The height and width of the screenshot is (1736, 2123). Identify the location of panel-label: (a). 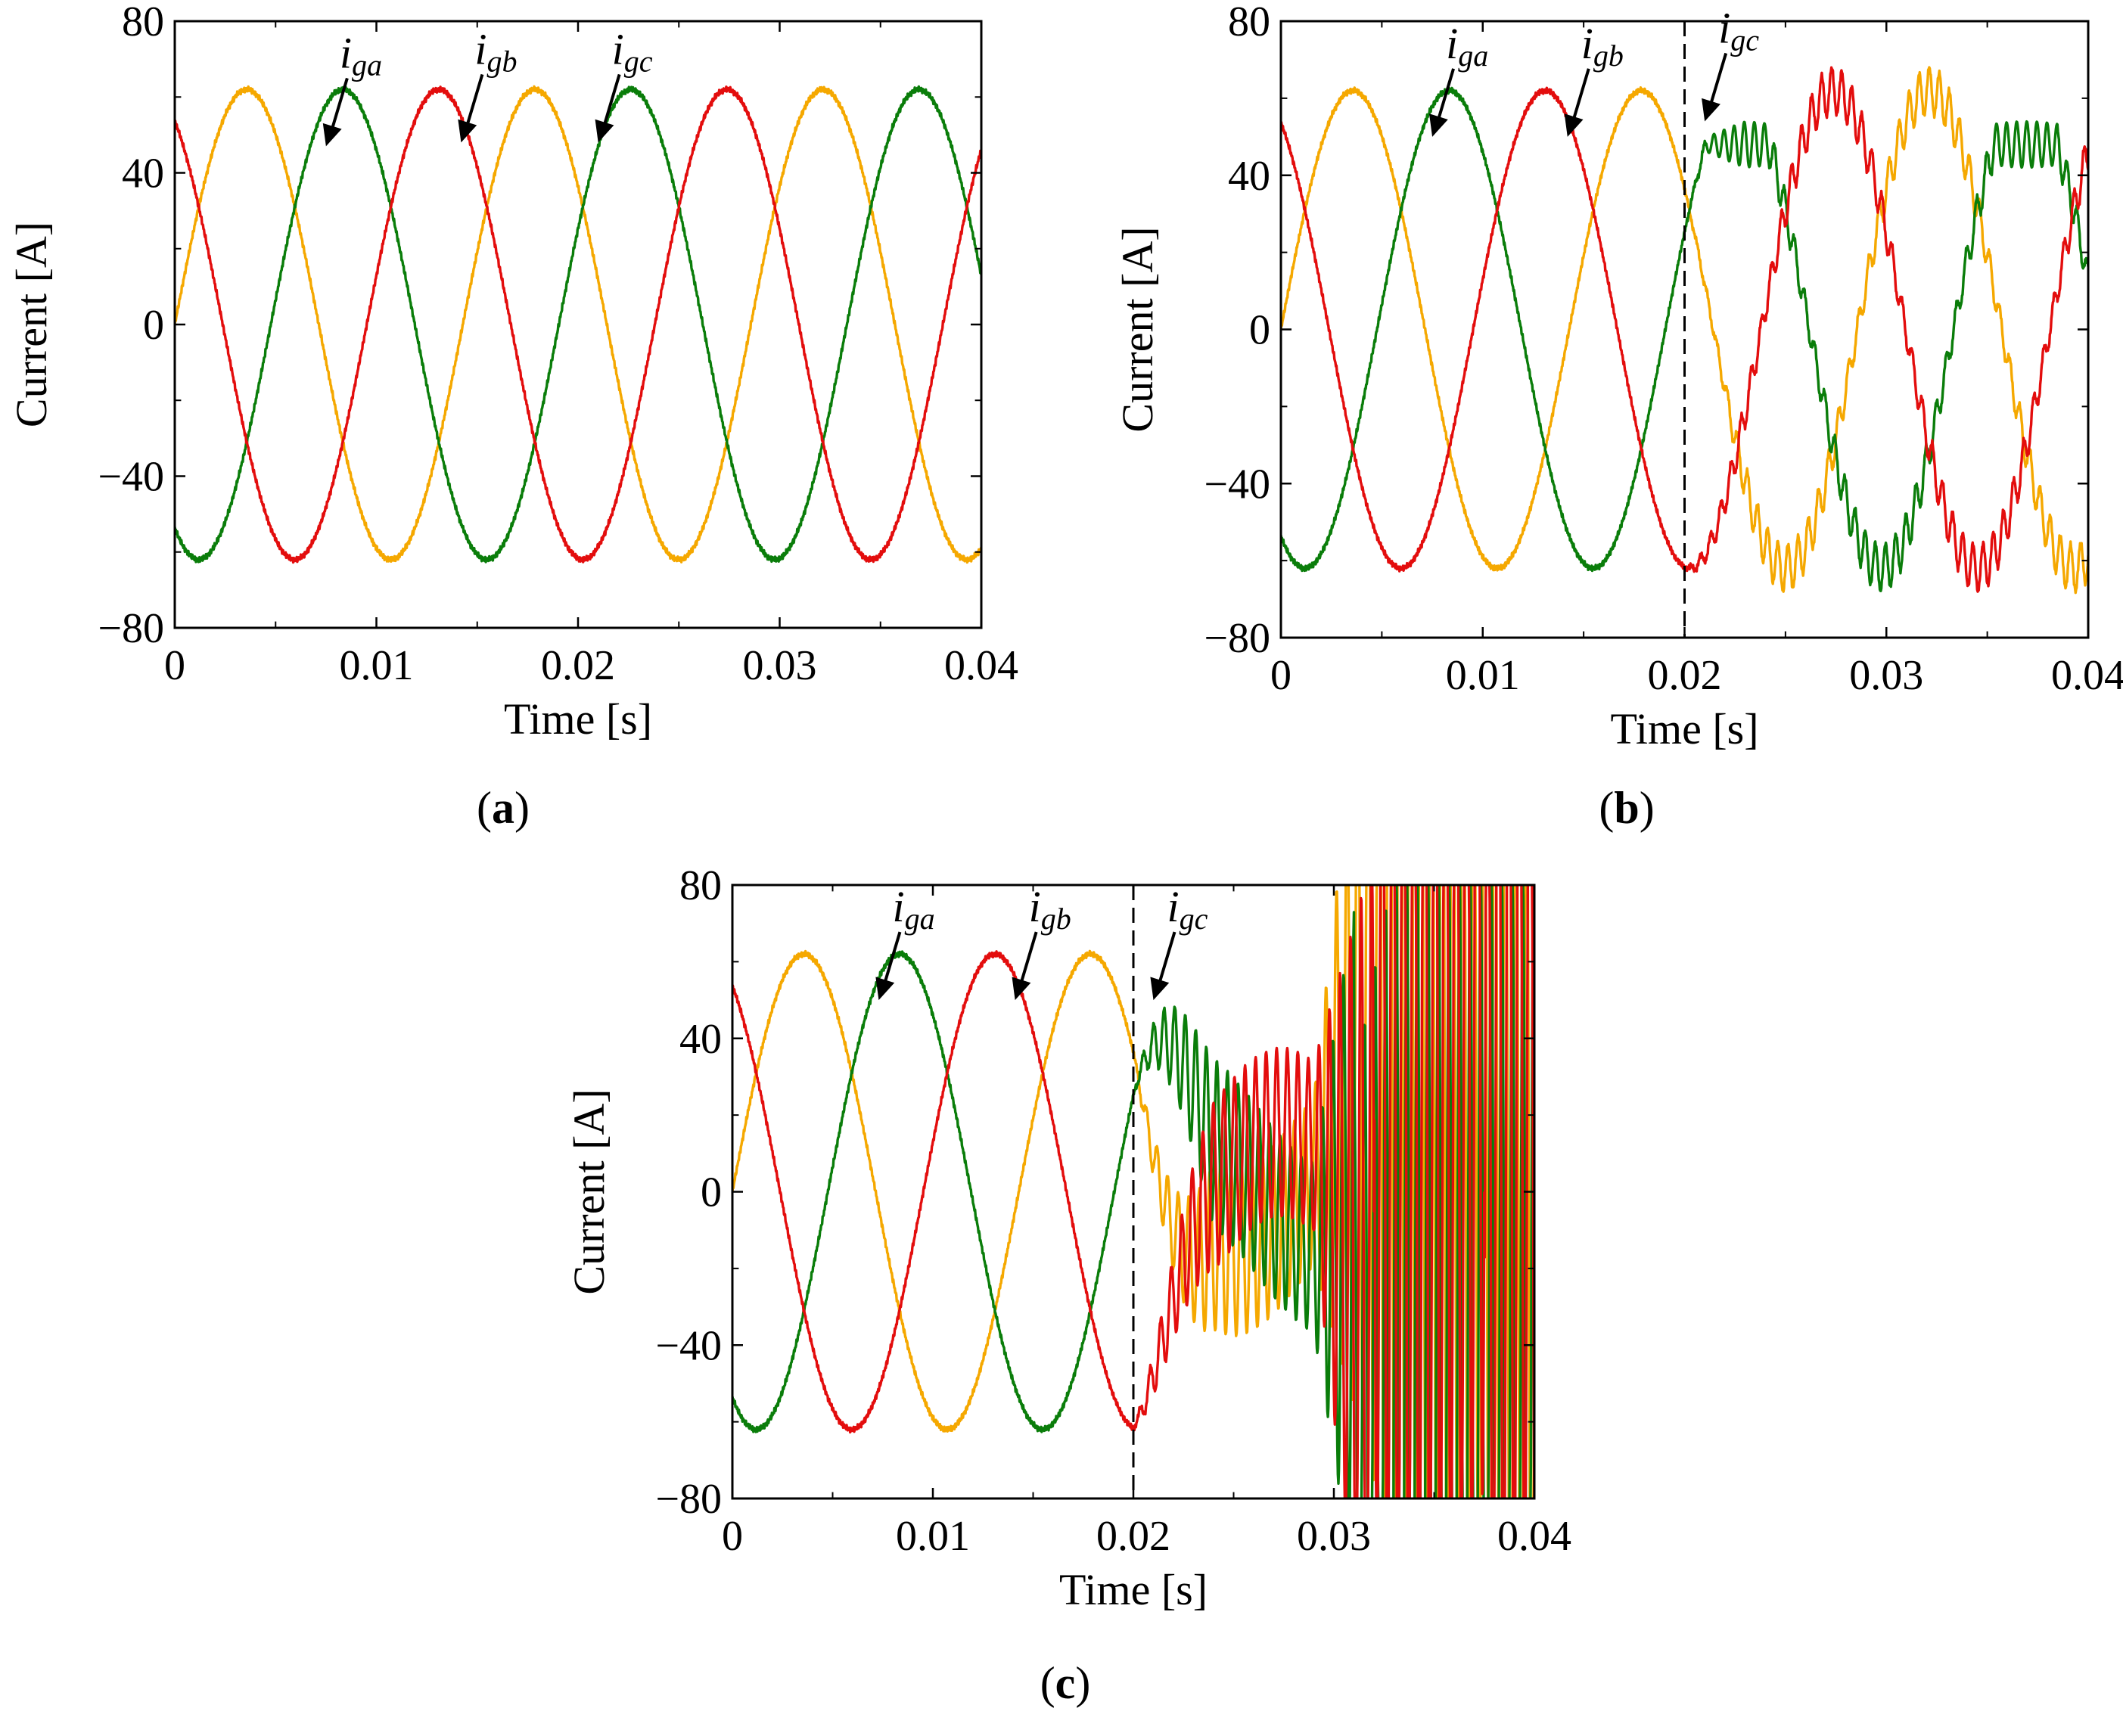
(503, 808).